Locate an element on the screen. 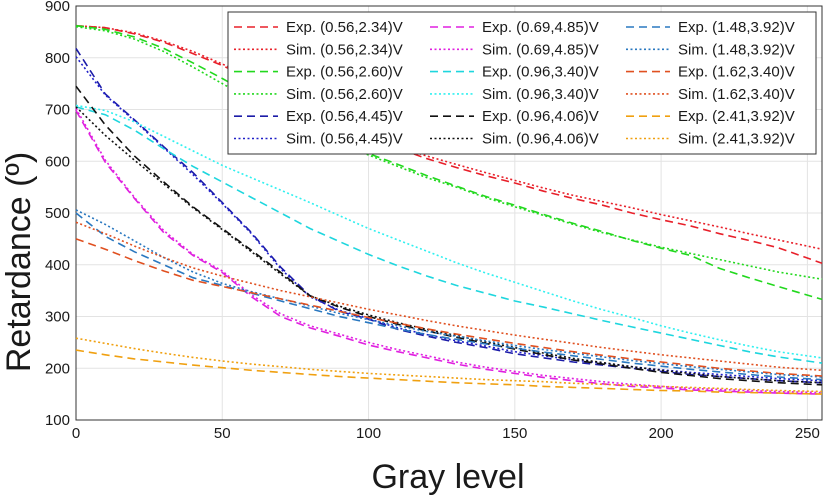  y-tick-label: 600 is located at coordinates (57, 161).